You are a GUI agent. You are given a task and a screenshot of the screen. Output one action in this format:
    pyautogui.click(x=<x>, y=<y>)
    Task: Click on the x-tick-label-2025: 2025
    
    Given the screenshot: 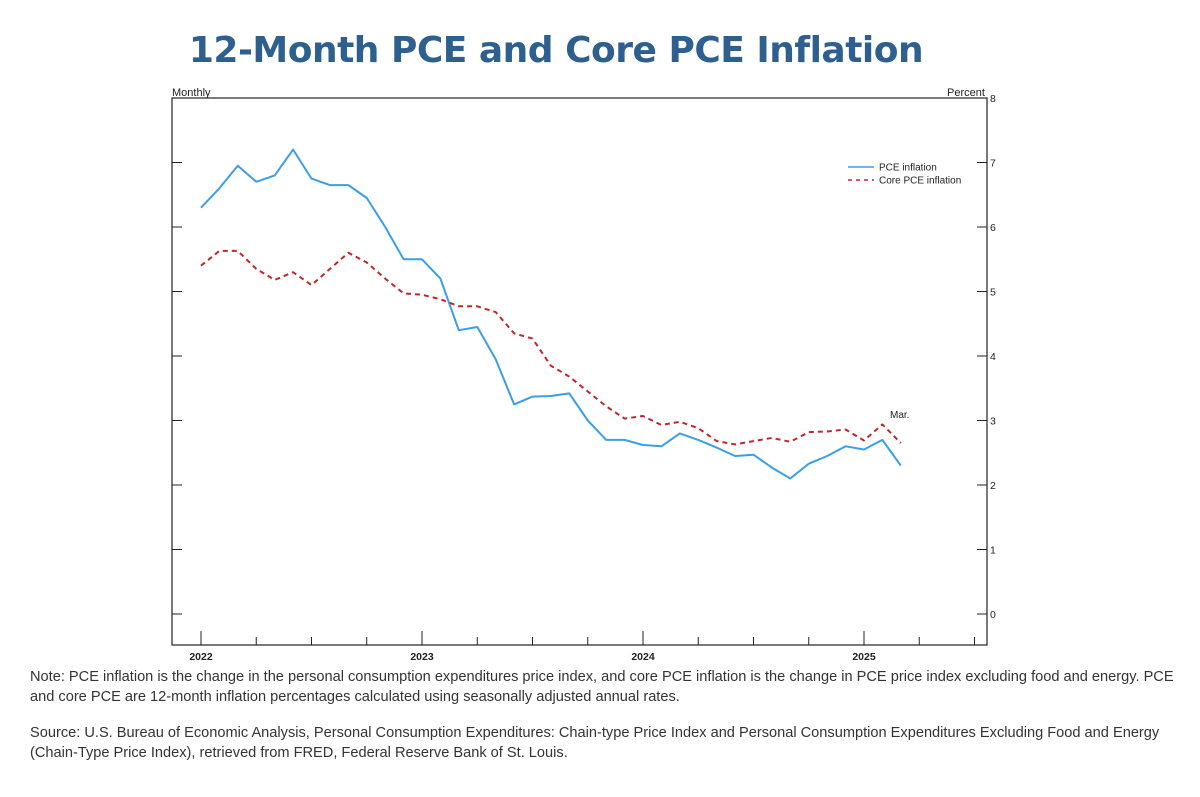 What is the action you would take?
    pyautogui.click(x=864, y=657)
    